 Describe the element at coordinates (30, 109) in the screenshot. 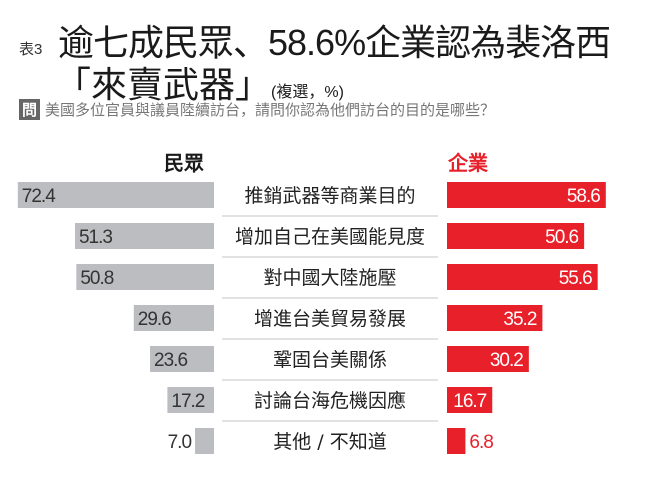

I see `question-badge: 問` at that location.